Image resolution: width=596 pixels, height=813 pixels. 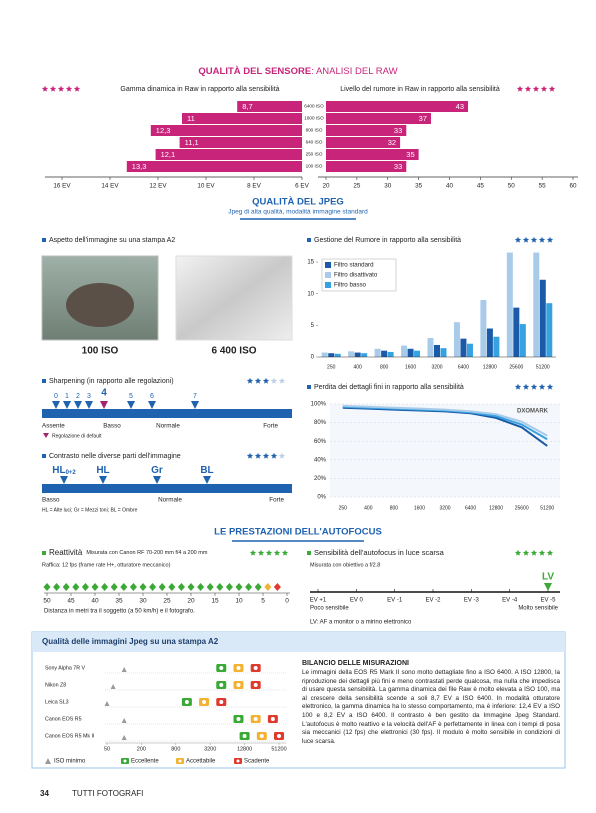 What do you see at coordinates (51, 500) in the screenshot?
I see `scale-end-label: Basso` at bounding box center [51, 500].